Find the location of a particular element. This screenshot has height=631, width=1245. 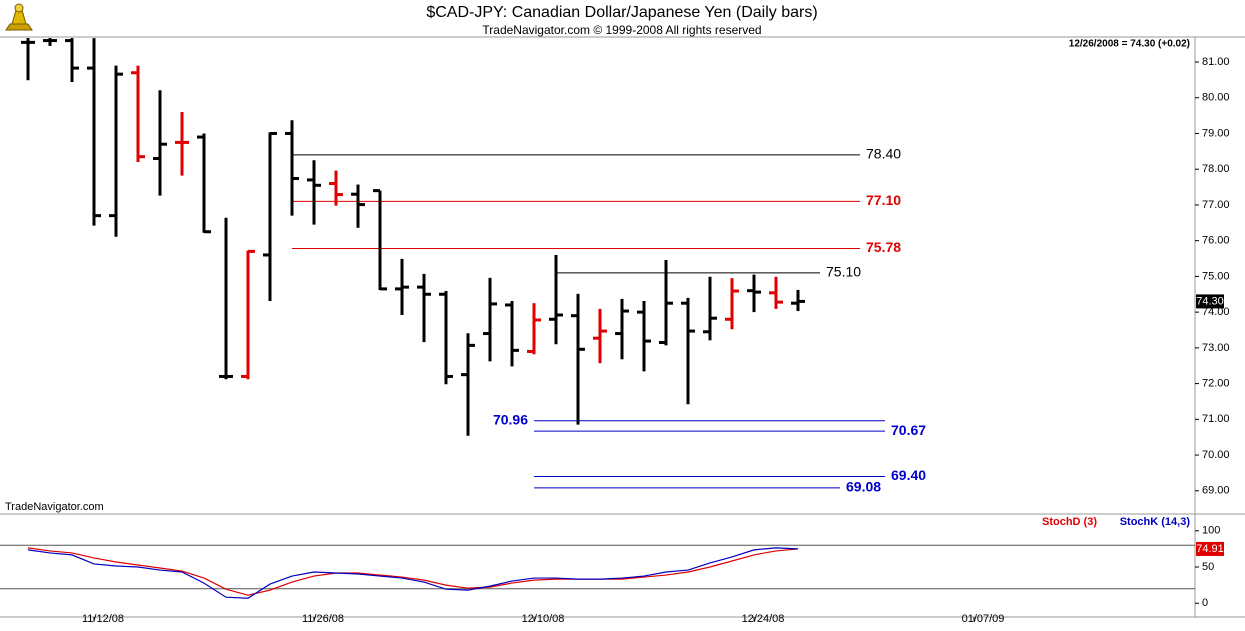

last-price-label: 74.30 is located at coordinates (1210, 301).